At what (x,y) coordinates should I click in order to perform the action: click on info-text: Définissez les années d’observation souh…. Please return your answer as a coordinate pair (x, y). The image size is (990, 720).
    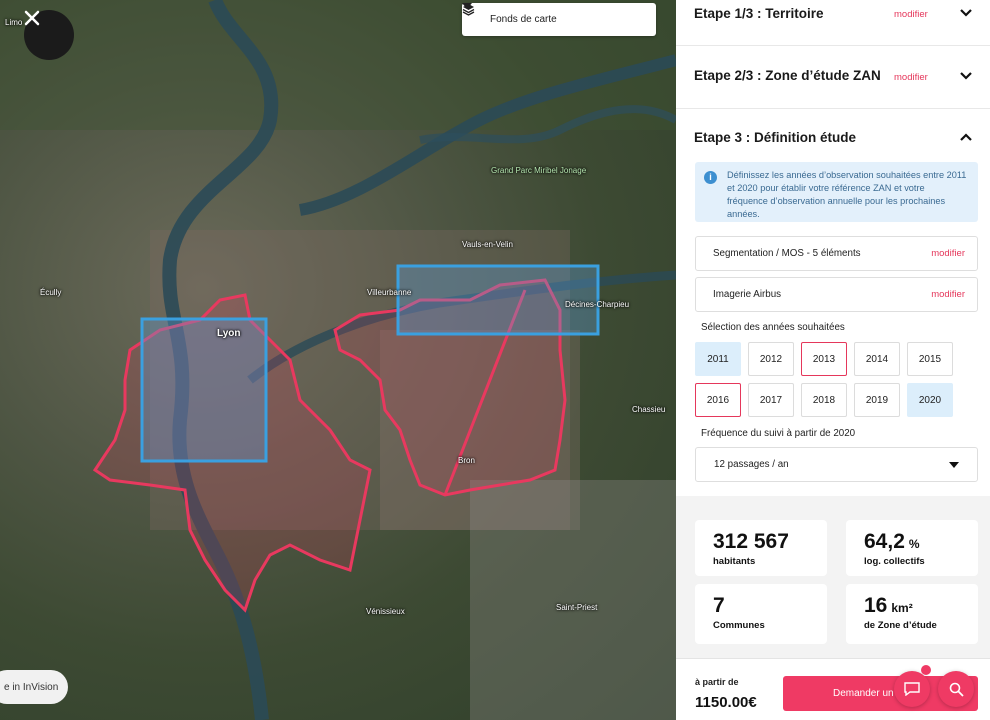
    Looking at the image, I should click on (847, 194).